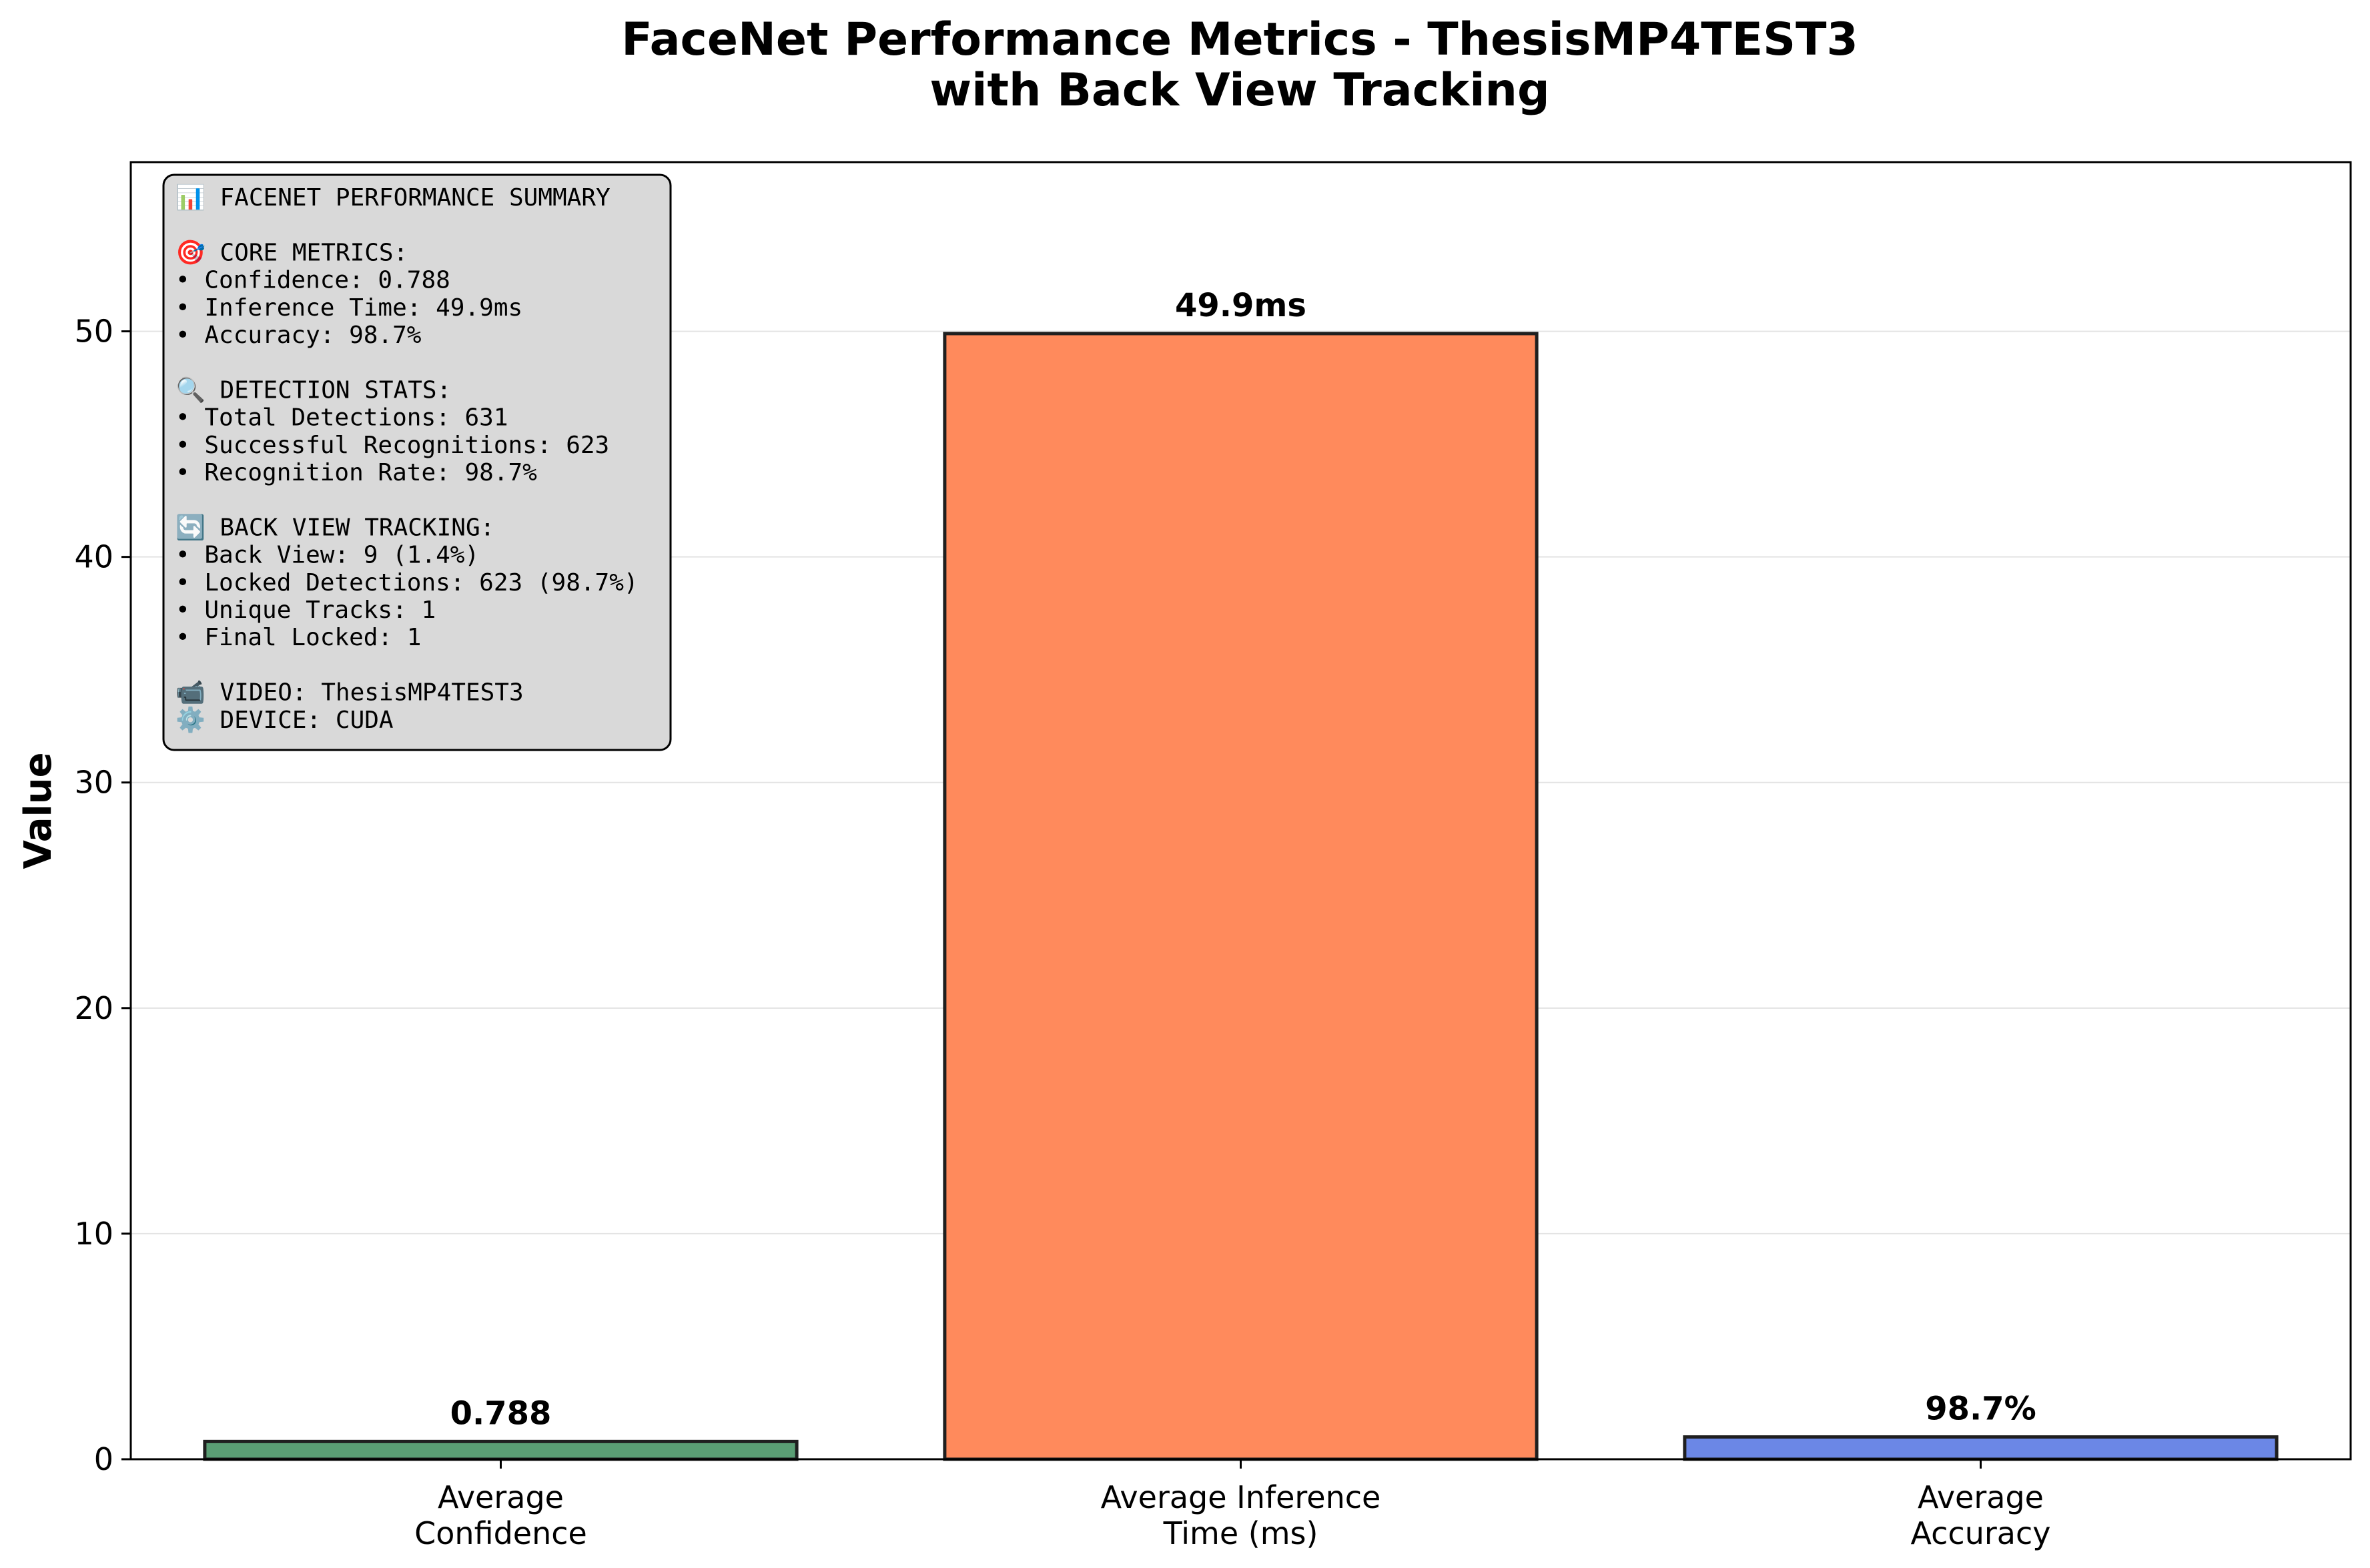 The width and height of the screenshot is (2370, 1568). Describe the element at coordinates (341, 418) in the screenshot. I see `summary-line: • Total Detections: 631` at that location.